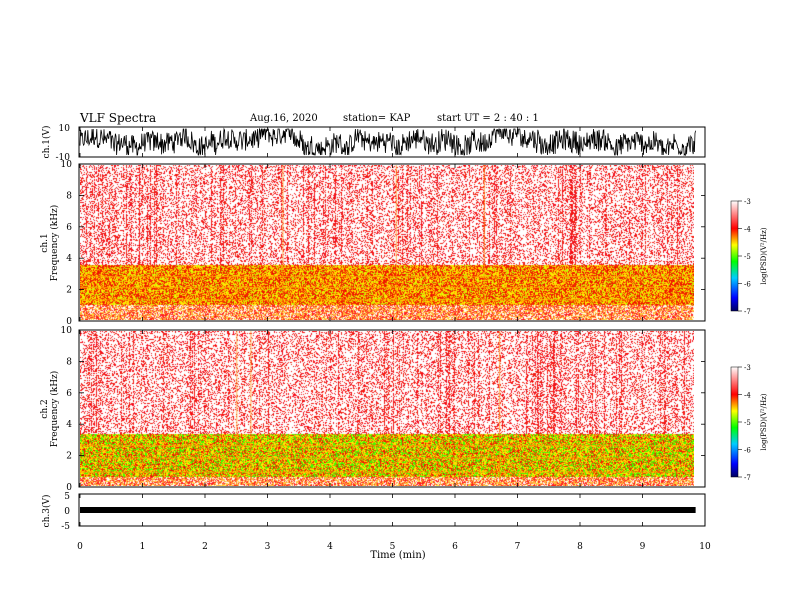 The height and width of the screenshot is (612, 792). I want to click on ch3-ytick-bottom: -5, so click(65, 527).